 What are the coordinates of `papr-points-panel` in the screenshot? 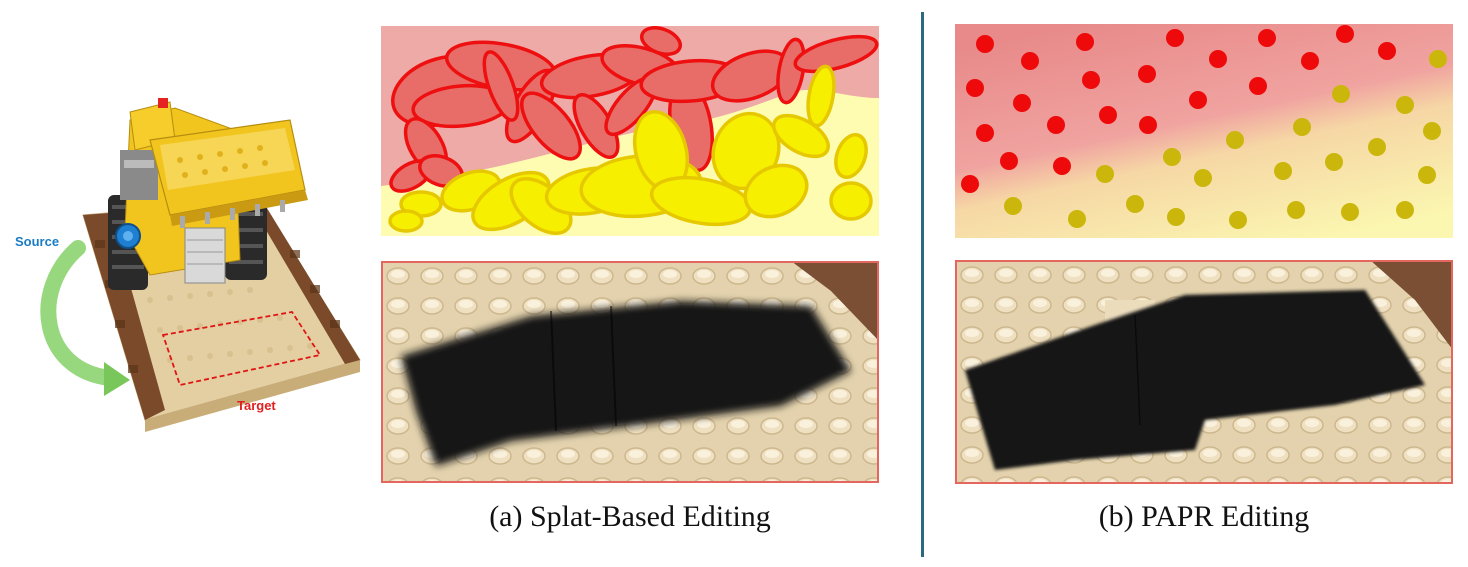 It's located at (1204, 131).